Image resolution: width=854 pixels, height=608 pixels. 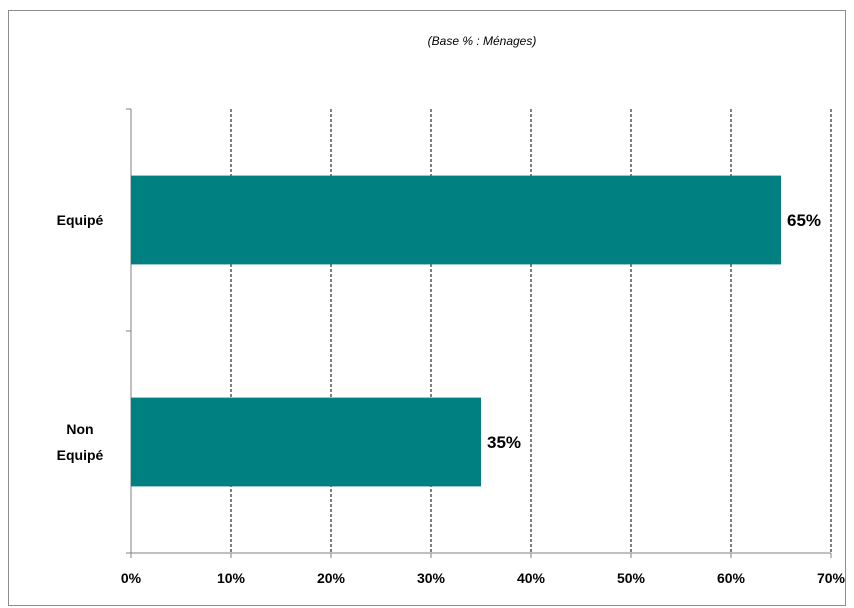 I want to click on category-label: Non Equipé, so click(x=80, y=442).